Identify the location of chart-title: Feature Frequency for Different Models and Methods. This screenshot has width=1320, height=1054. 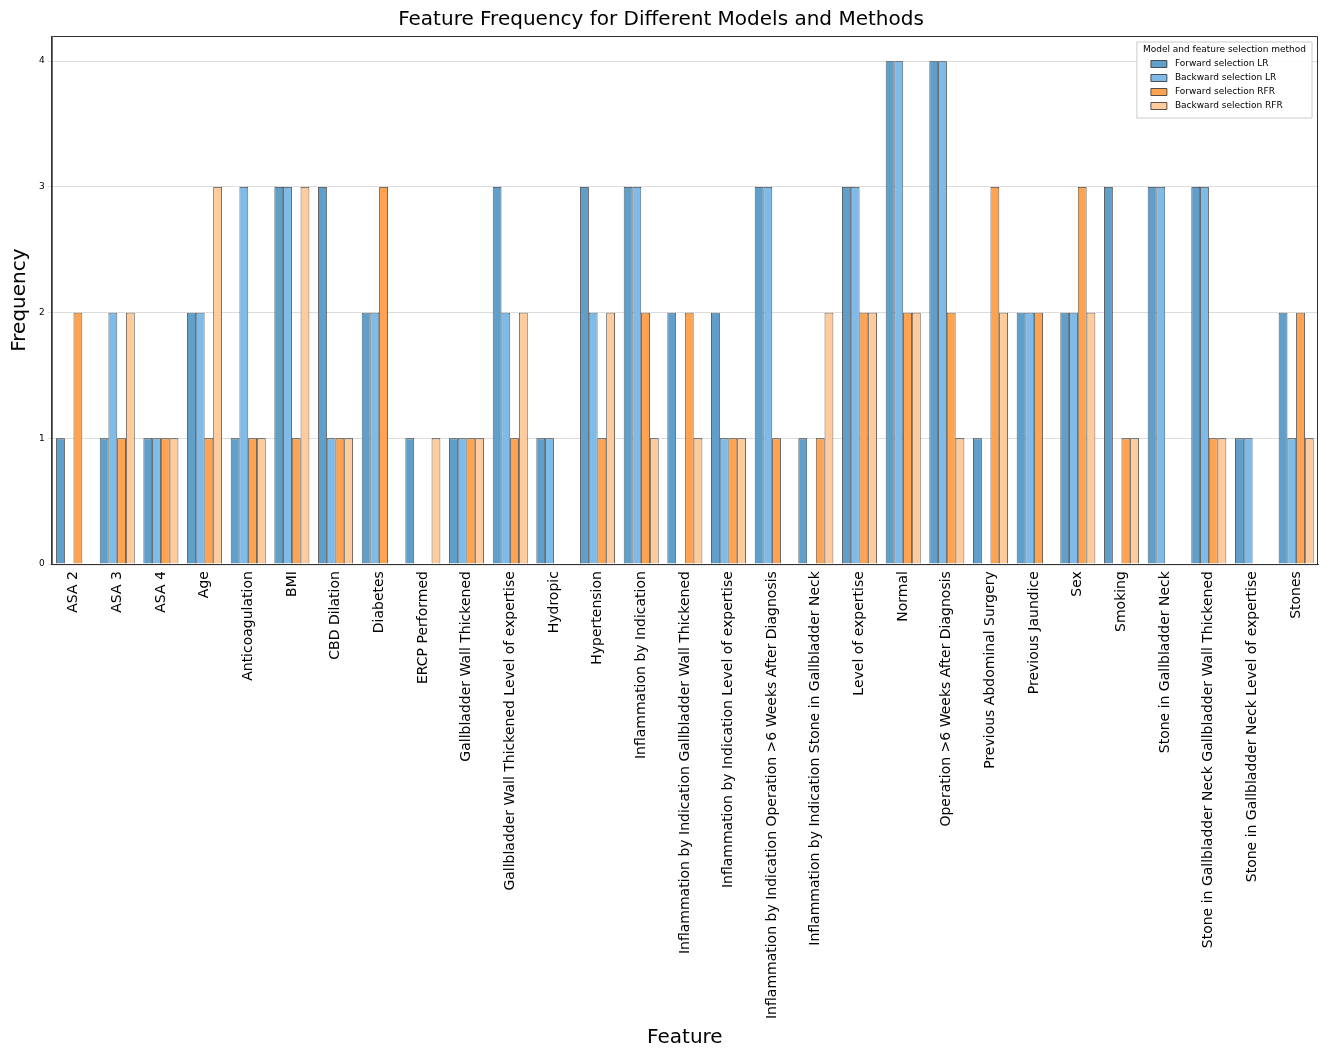
(661, 18).